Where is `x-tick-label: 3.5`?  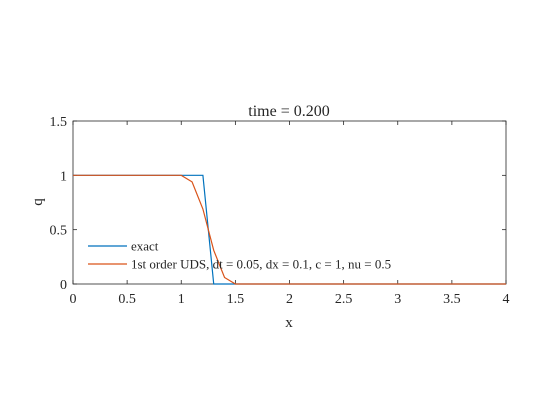 x-tick-label: 3.5 is located at coordinates (452, 299).